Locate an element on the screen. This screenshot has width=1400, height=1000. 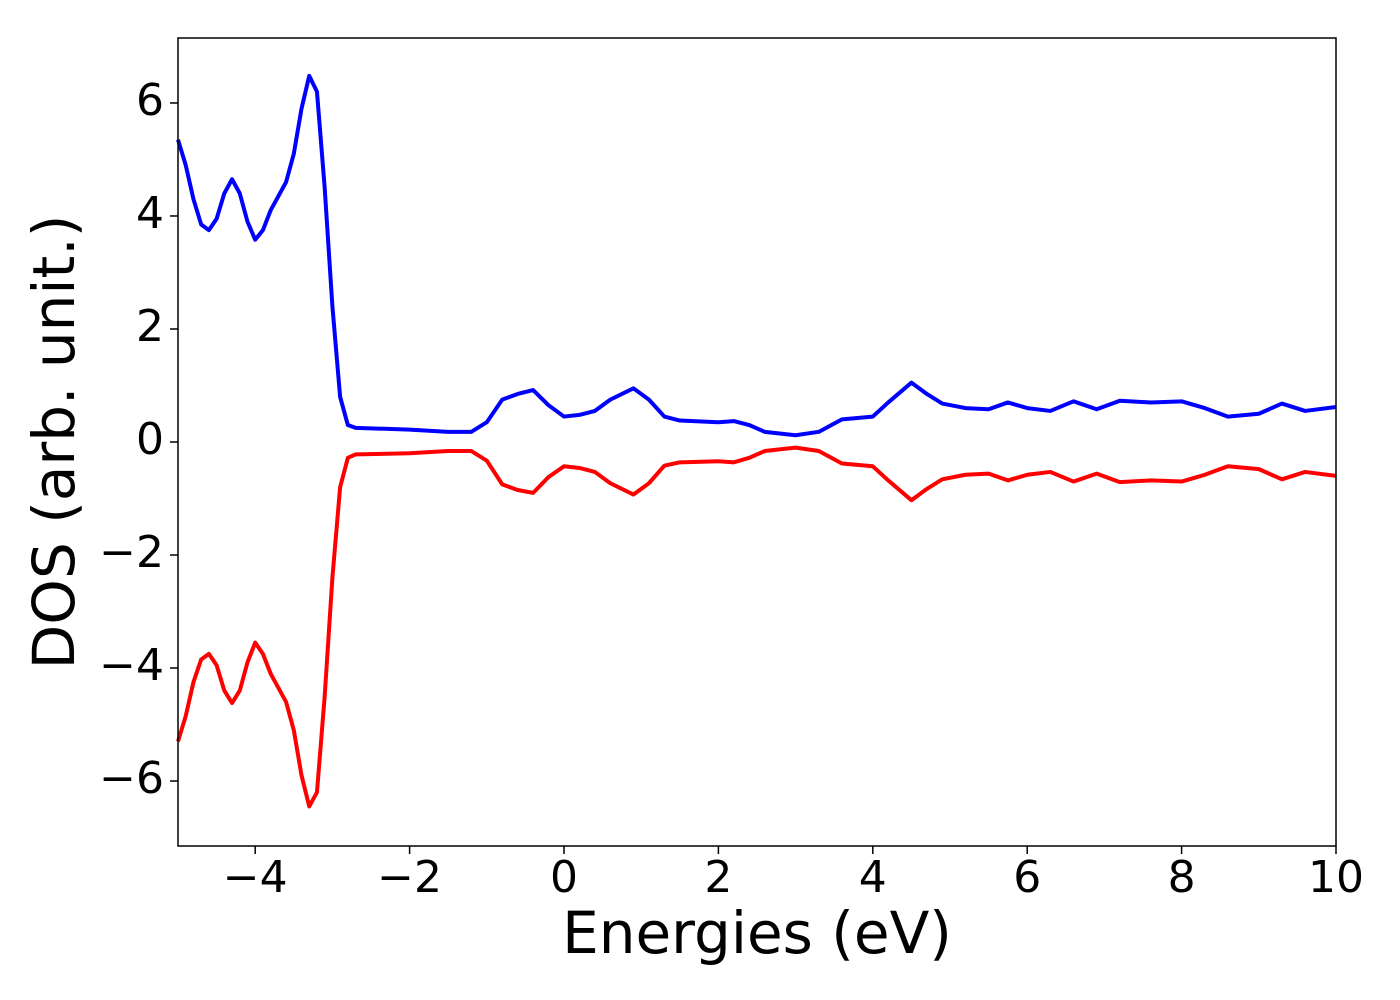
x-axis-label: Energies (eV) is located at coordinates (757, 933).